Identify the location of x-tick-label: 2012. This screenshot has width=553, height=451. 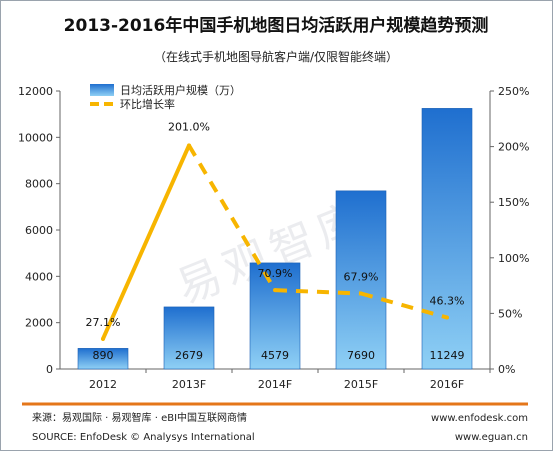
(103, 384).